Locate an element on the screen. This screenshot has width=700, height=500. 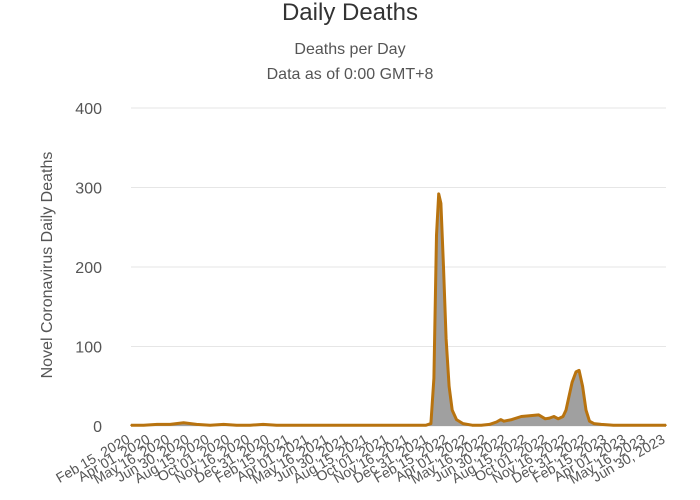
chart-title: Daily Deaths is located at coordinates (350, 13).